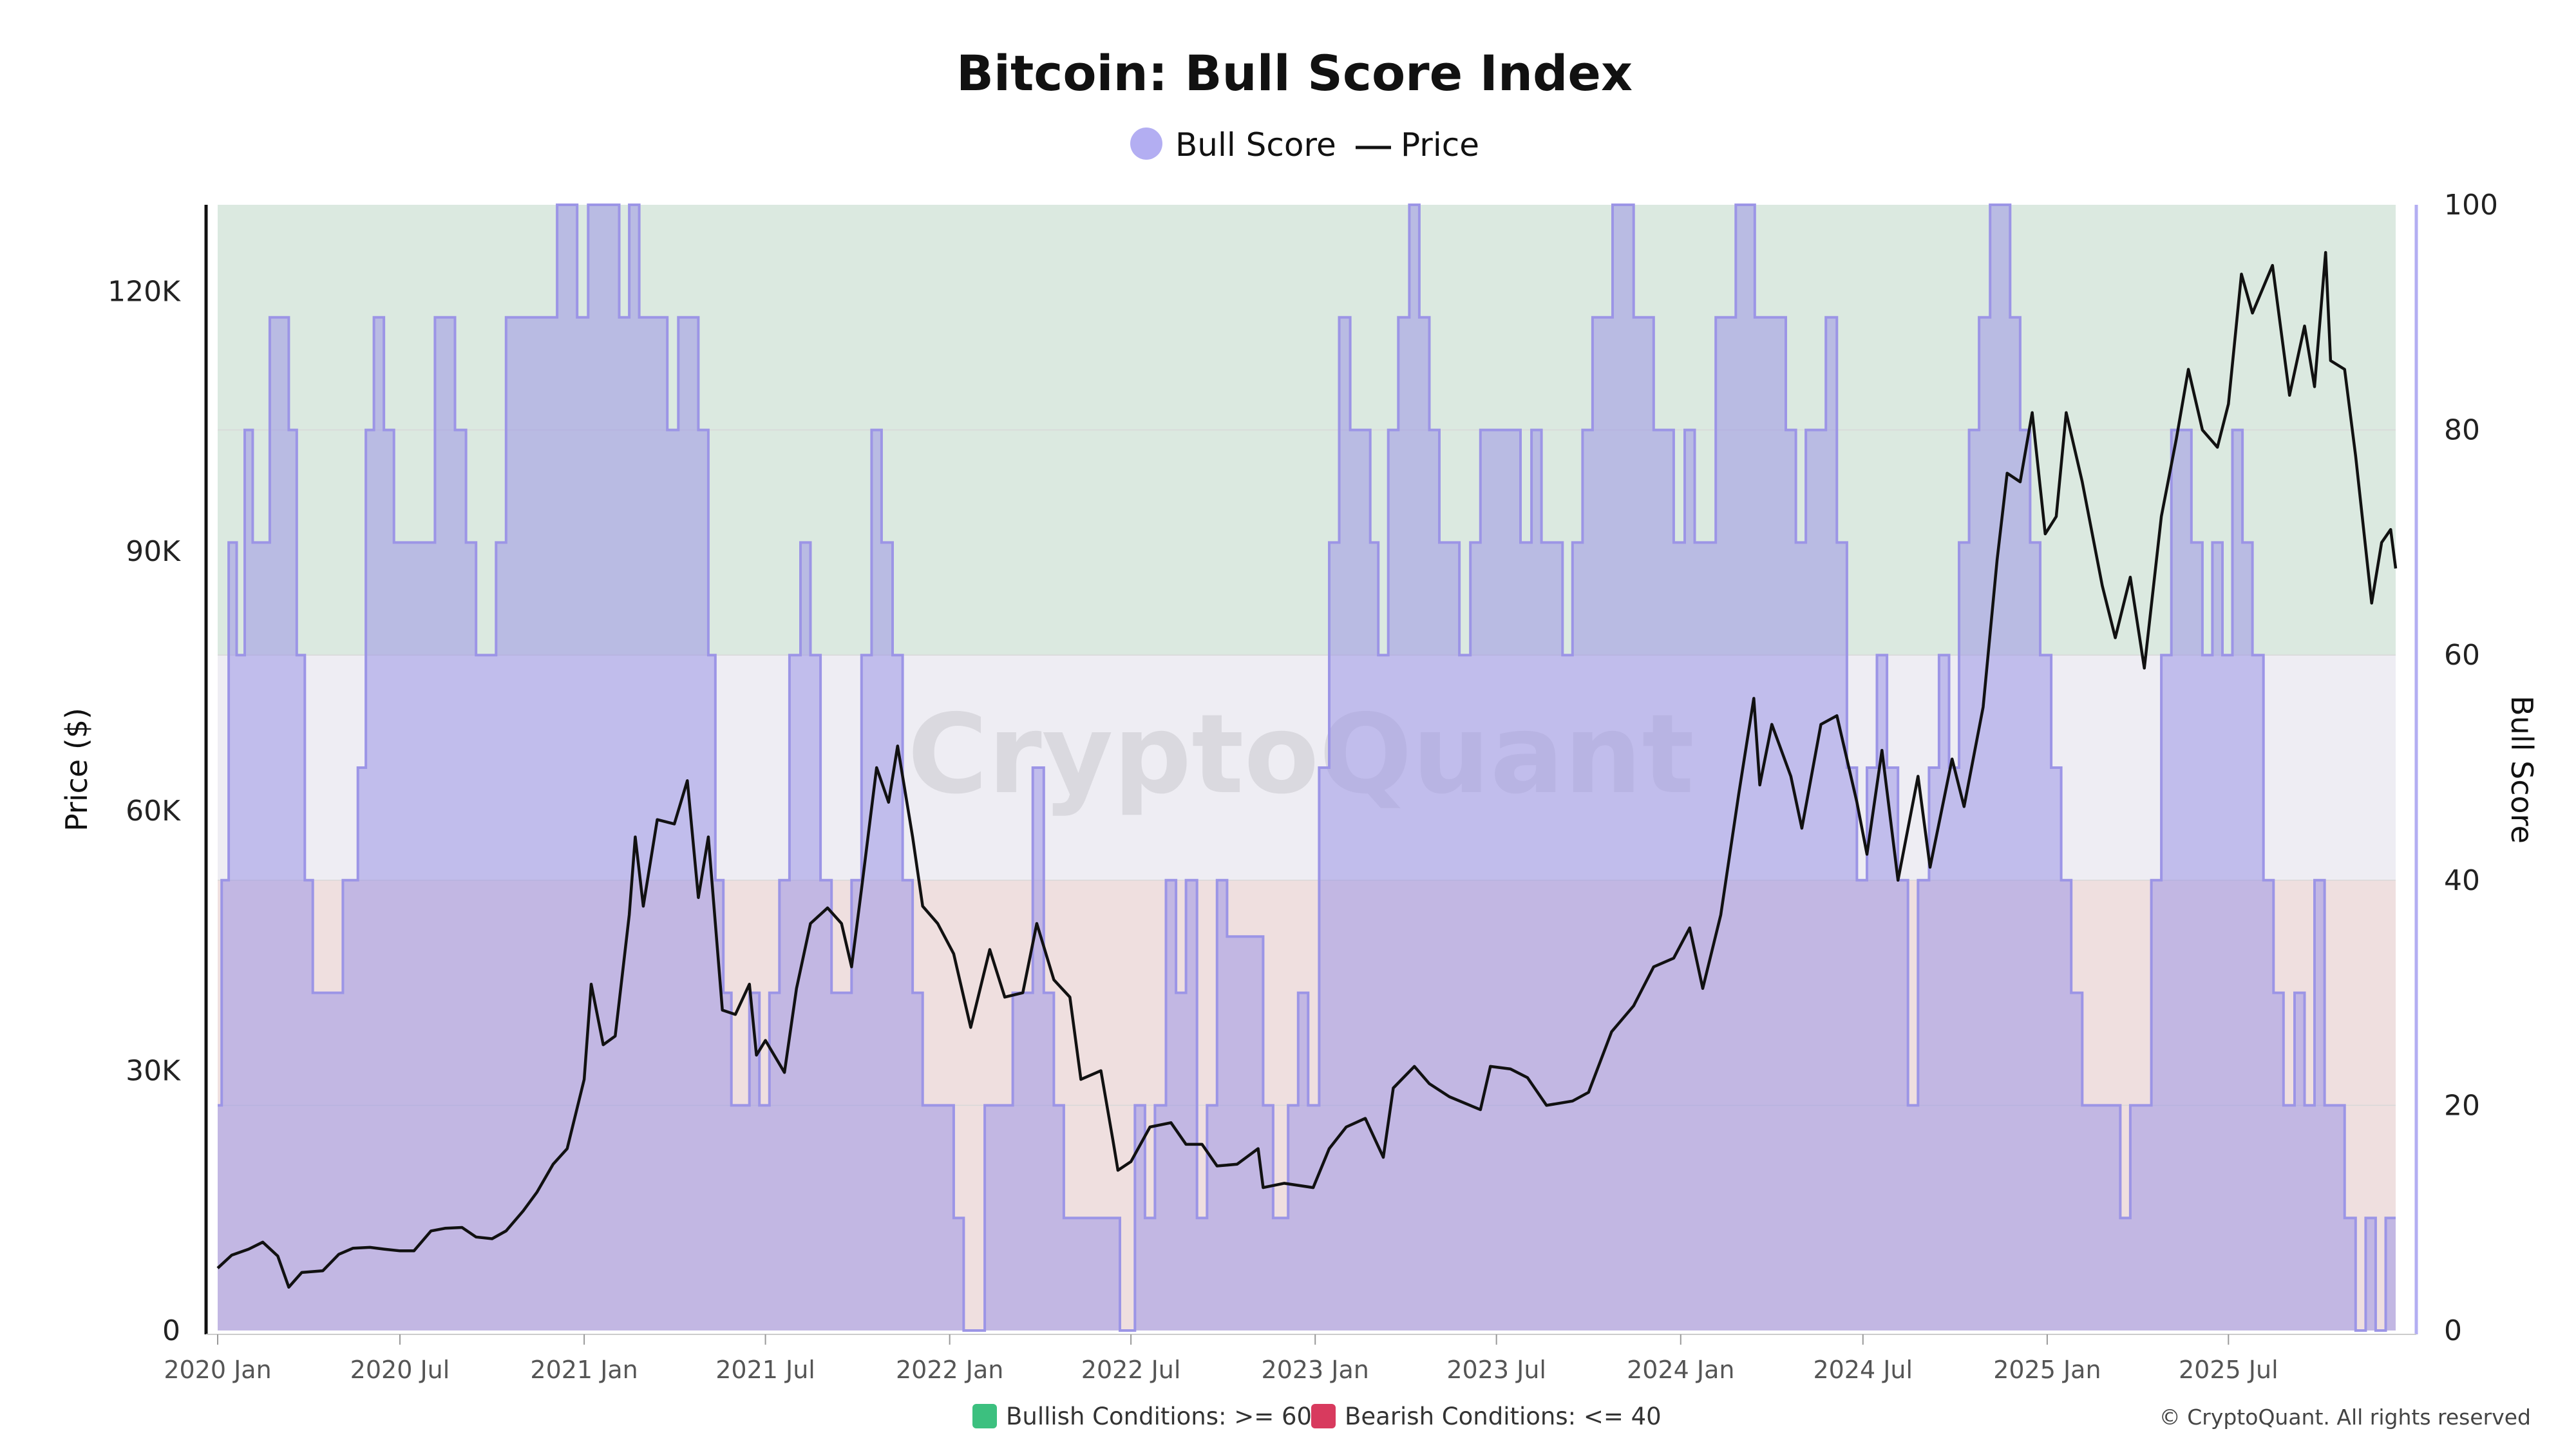  Describe the element at coordinates (2471, 768) in the screenshot. I see `right-axis-ticks: 0 20 40 60 80 100` at that location.